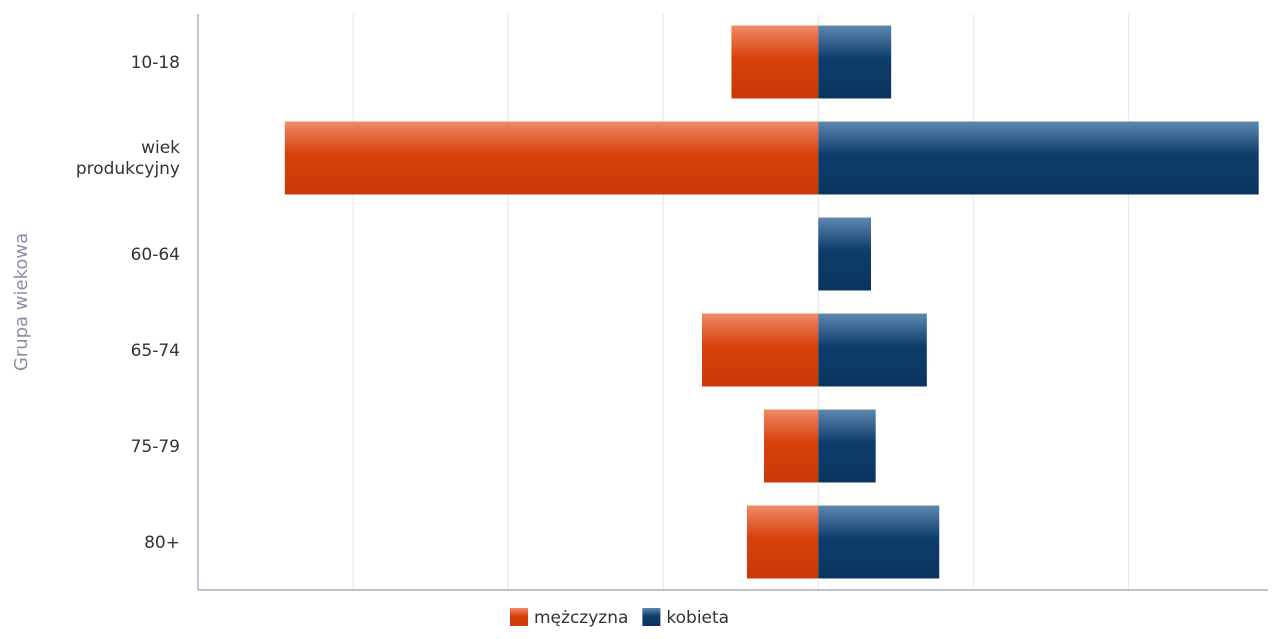 The width and height of the screenshot is (1274, 639). I want to click on legend: mężczyzna kobieta, so click(619, 618).